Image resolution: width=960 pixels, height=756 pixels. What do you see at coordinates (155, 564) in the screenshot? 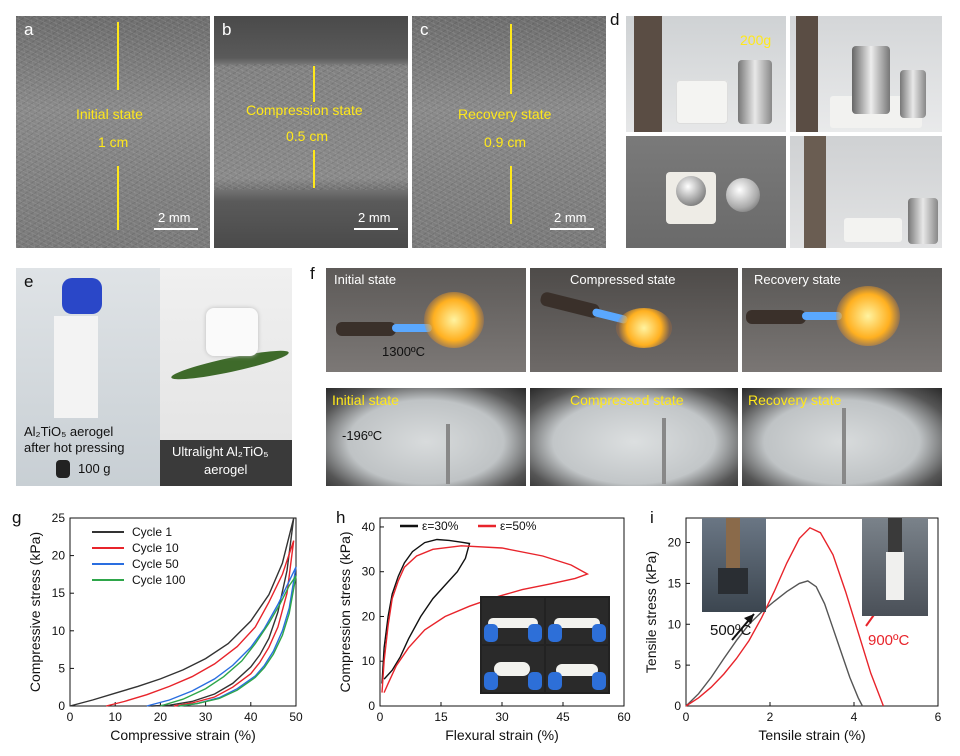
I see `legend-label-g-2: Cycle 50` at bounding box center [155, 564].